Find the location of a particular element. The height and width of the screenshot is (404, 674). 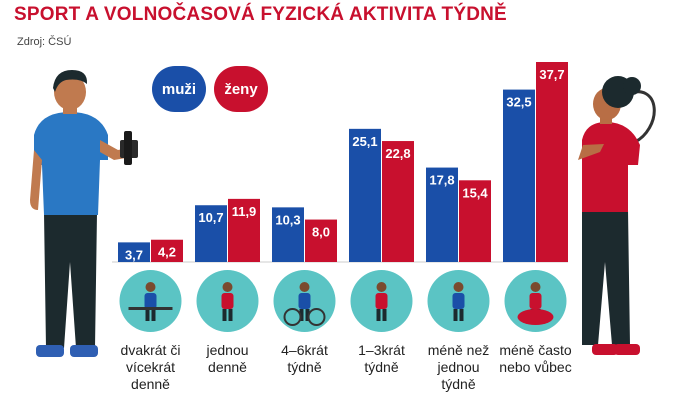

data-label-men-2: 10,3 is located at coordinates (287, 219).